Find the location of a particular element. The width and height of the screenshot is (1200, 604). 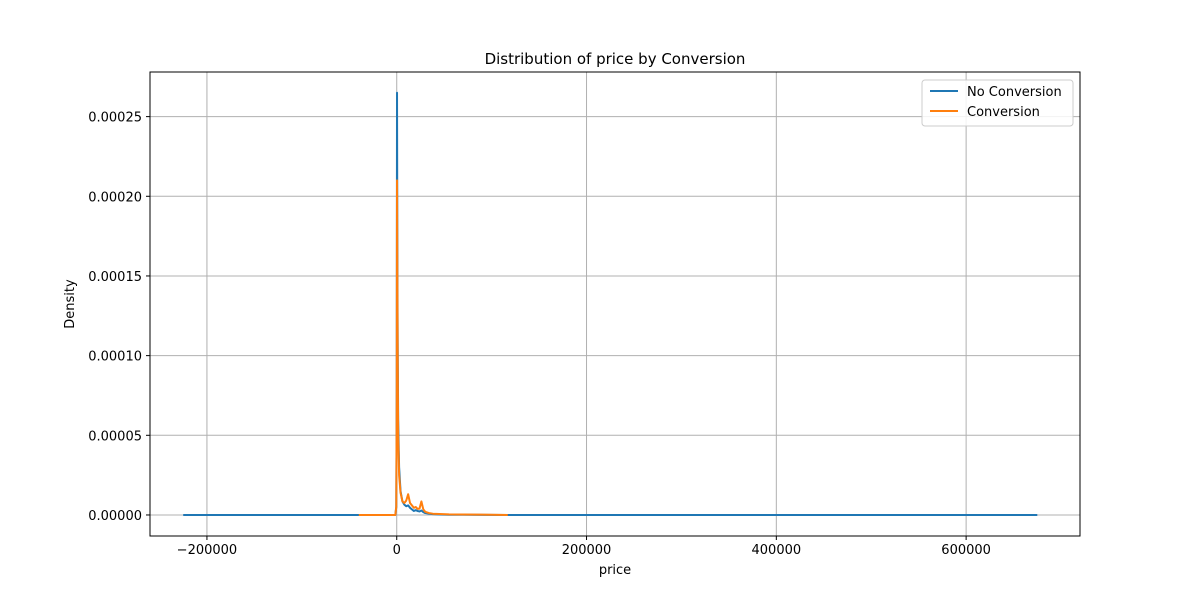

y-tick-label: 0.00005 is located at coordinates (115, 436).